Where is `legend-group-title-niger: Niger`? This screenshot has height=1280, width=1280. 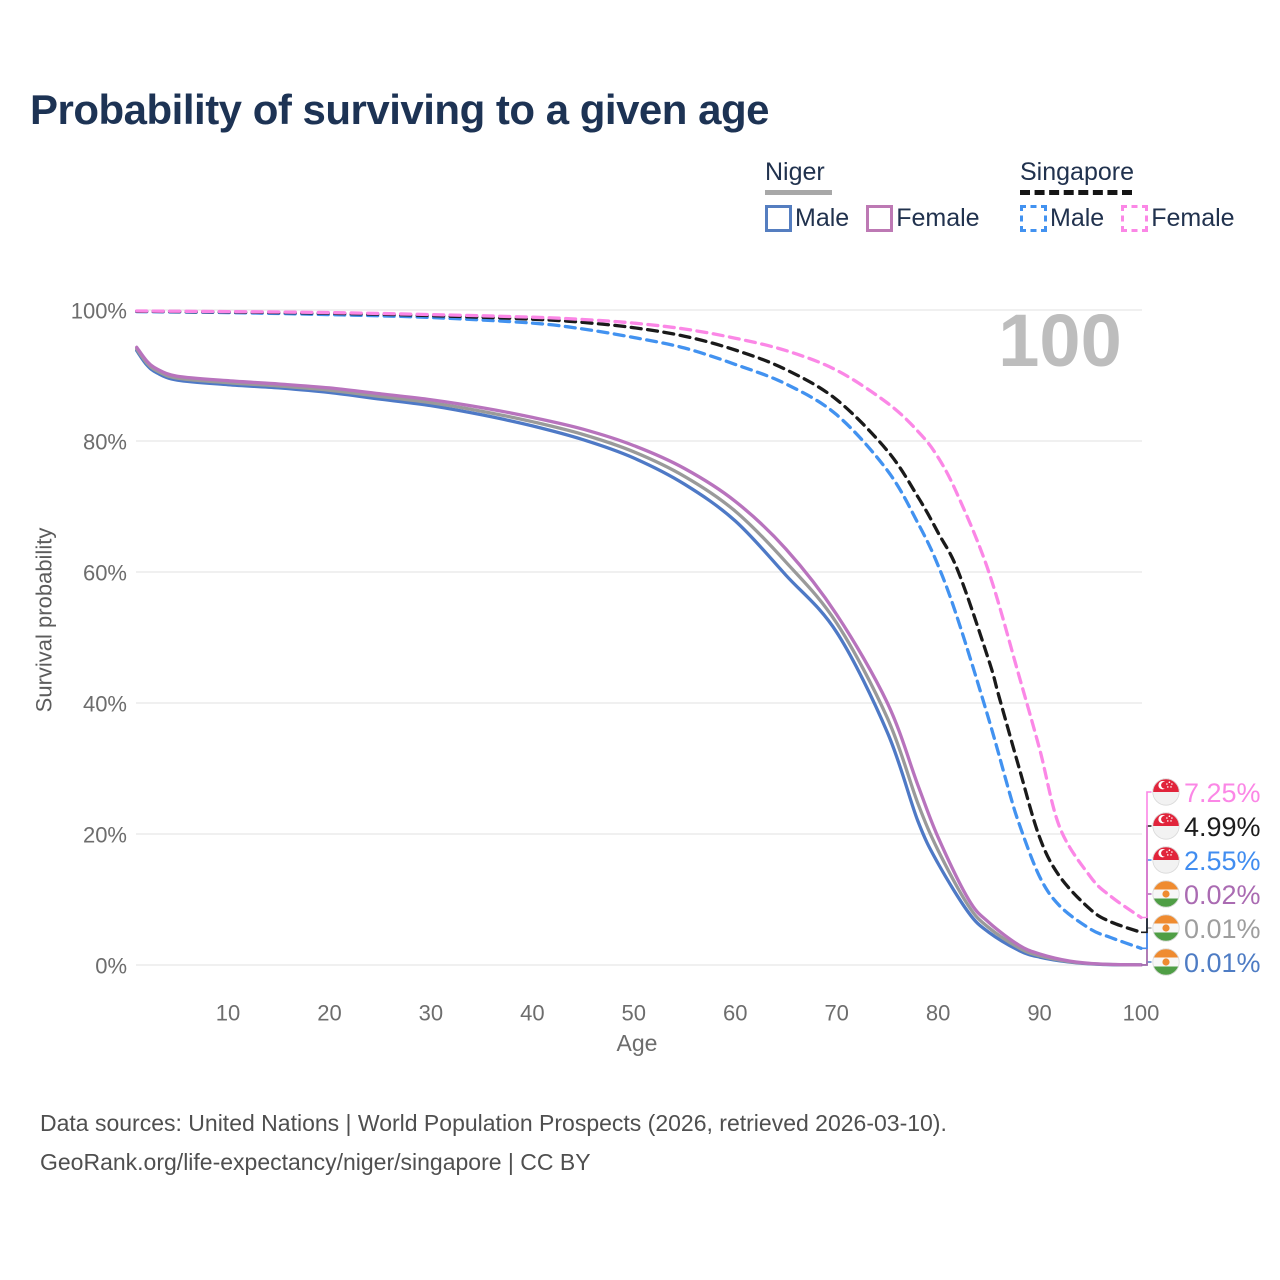
legend-group-title-niger: Niger is located at coordinates (795, 172).